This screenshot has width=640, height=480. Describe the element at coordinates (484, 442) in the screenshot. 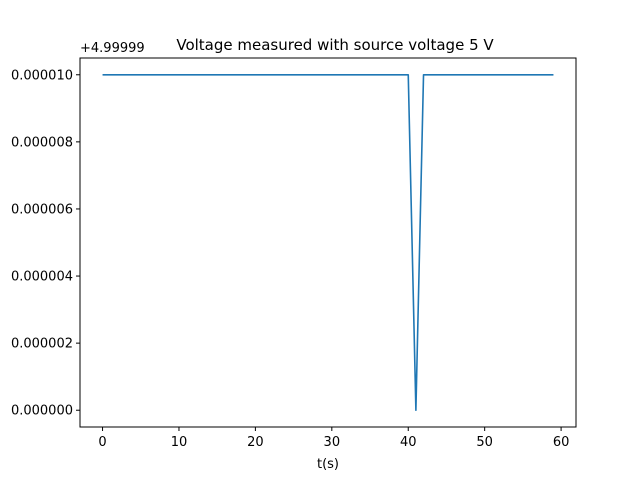

I see `x-tick-label: 50` at that location.